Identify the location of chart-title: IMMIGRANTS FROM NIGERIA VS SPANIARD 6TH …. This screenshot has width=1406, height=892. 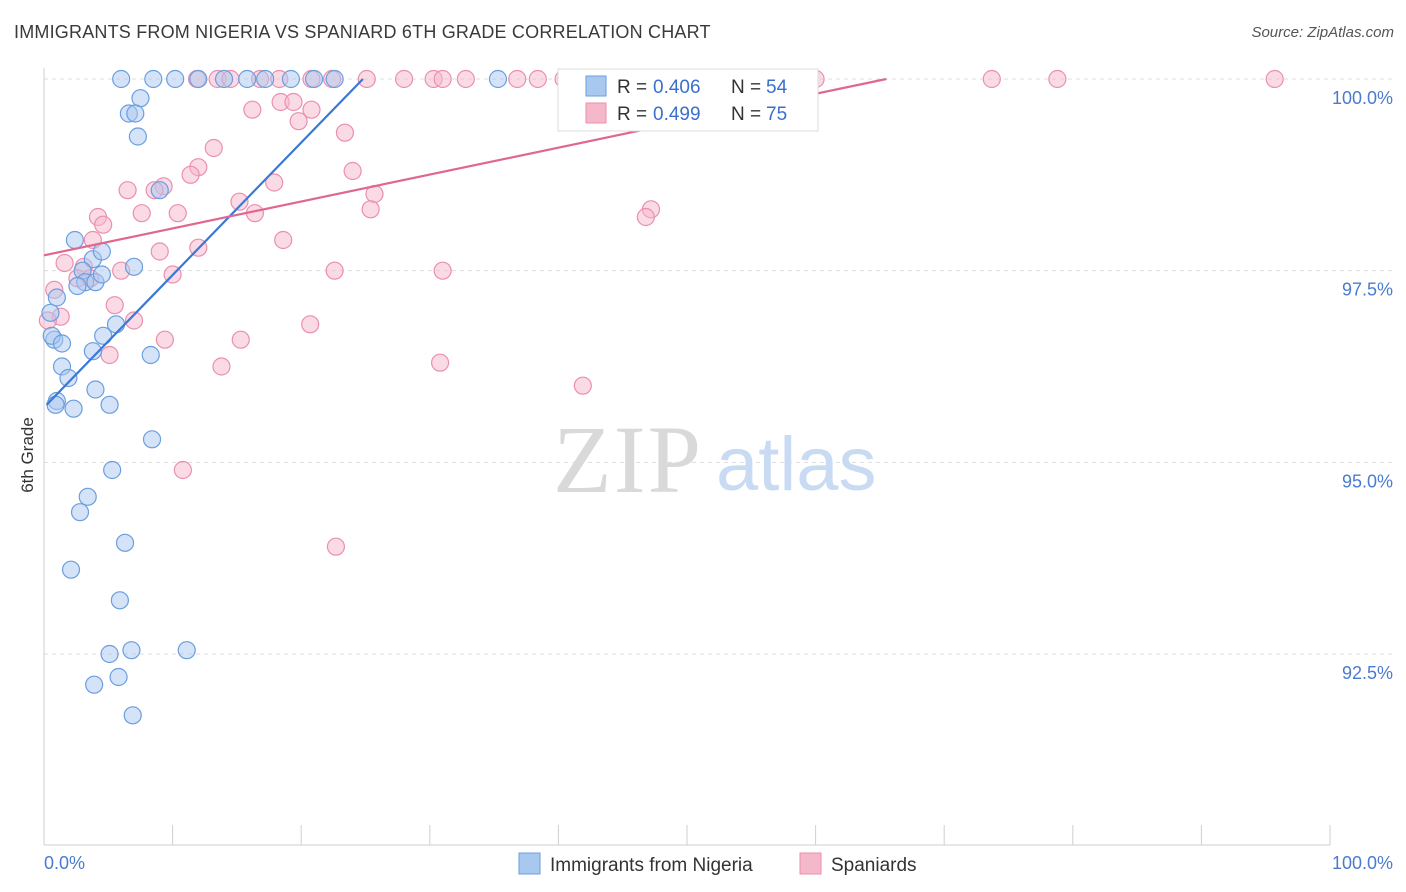
(362, 32).